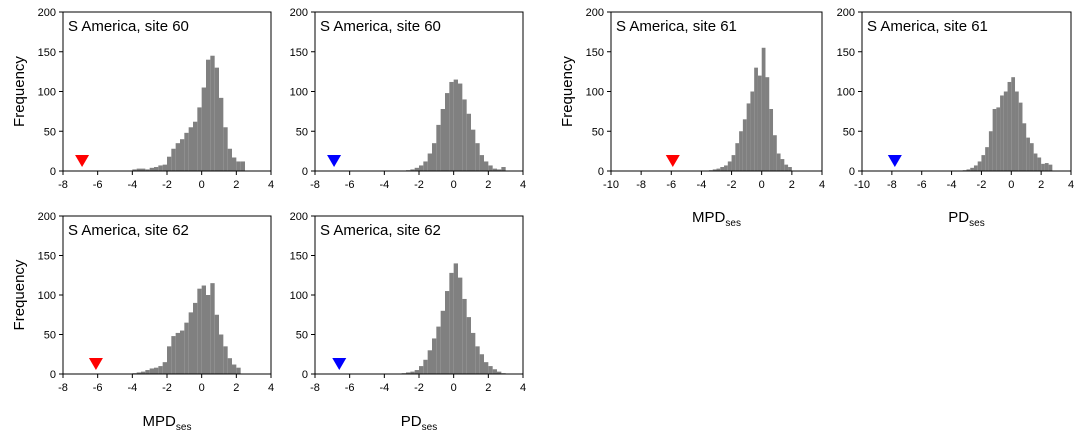  What do you see at coordinates (716, 219) in the screenshot?
I see `x-axis-label: MPDses` at bounding box center [716, 219].